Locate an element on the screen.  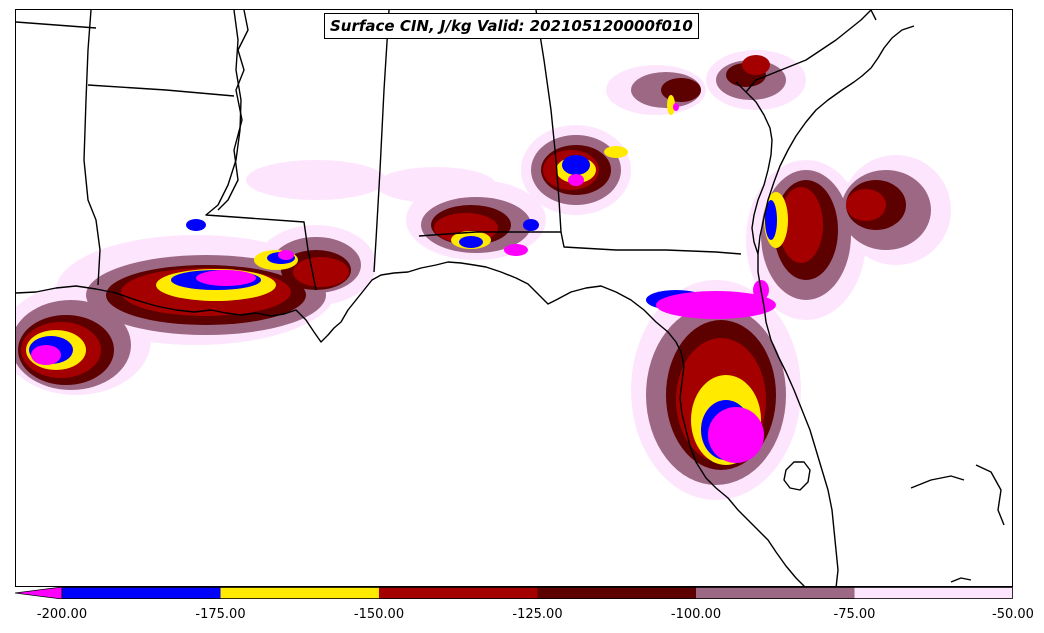
atlantic-coastline is located at coordinates (836, 305).